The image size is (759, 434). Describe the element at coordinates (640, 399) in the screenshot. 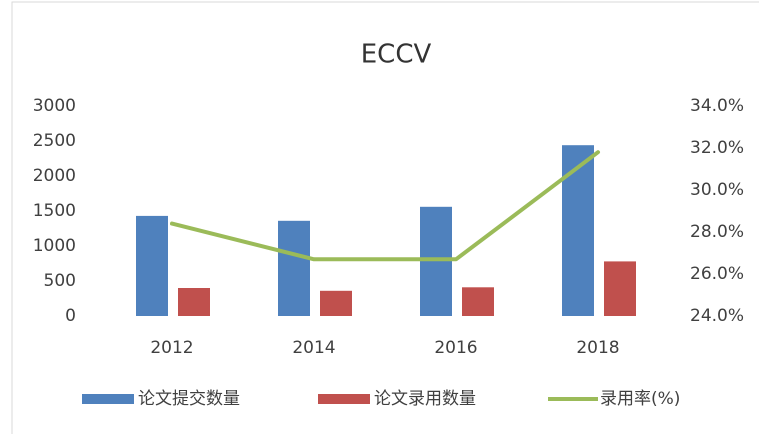

I see `legend-label: 录用率(%)` at that location.